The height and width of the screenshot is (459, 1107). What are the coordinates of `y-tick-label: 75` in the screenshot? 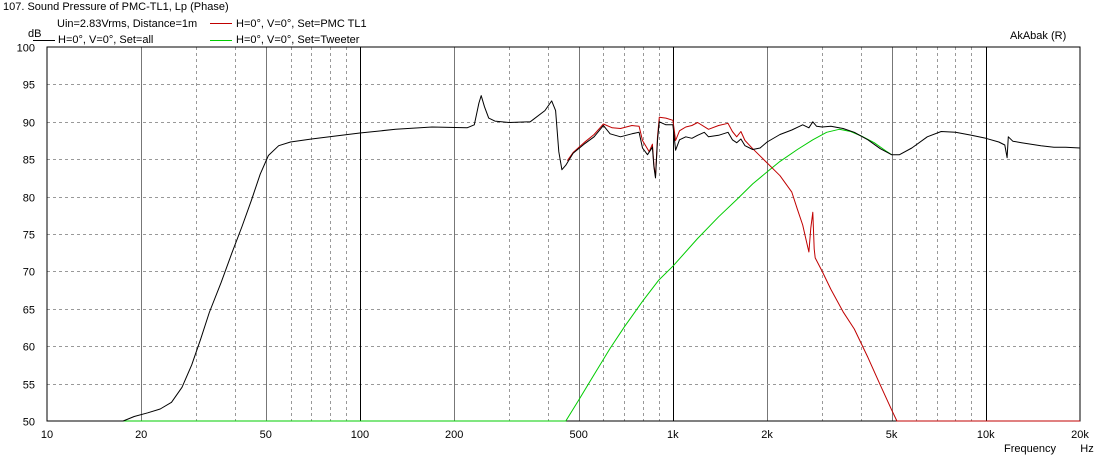 It's located at (29, 236).